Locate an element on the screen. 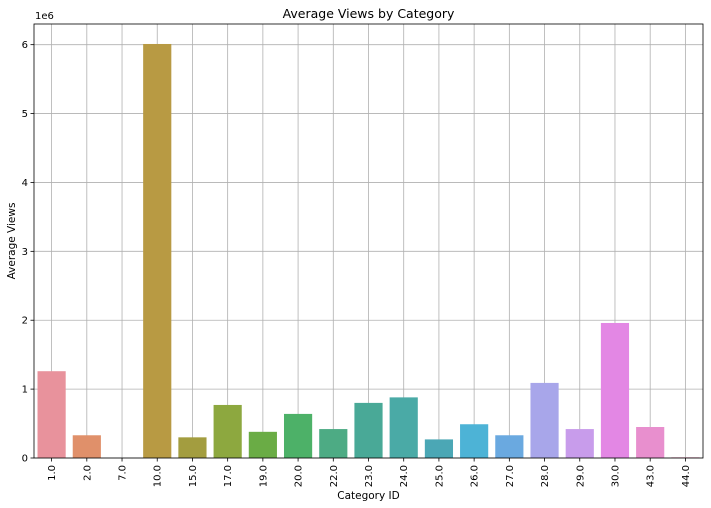 This screenshot has width=711, height=508. y-tick-label: 3 is located at coordinates (25, 252).